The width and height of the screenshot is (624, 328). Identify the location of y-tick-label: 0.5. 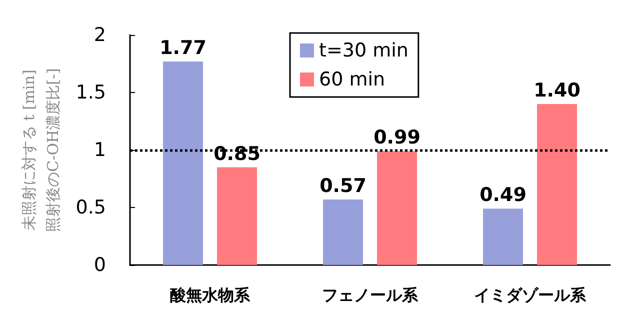
(91, 207).